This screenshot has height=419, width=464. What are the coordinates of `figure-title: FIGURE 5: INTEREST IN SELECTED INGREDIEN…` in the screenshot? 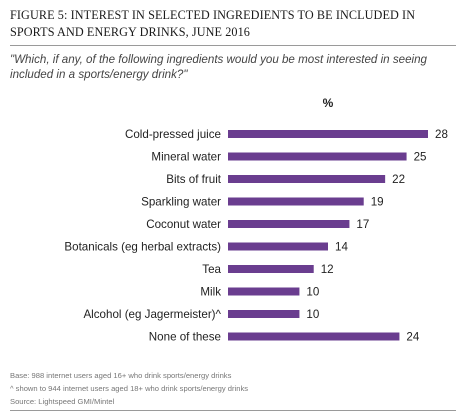 It's located at (234, 24).